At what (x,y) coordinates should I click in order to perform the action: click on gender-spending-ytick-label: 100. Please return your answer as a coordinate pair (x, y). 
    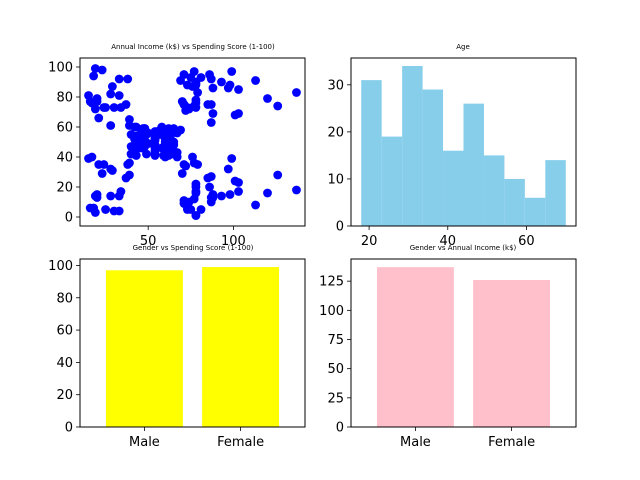
    Looking at the image, I should click on (60, 266).